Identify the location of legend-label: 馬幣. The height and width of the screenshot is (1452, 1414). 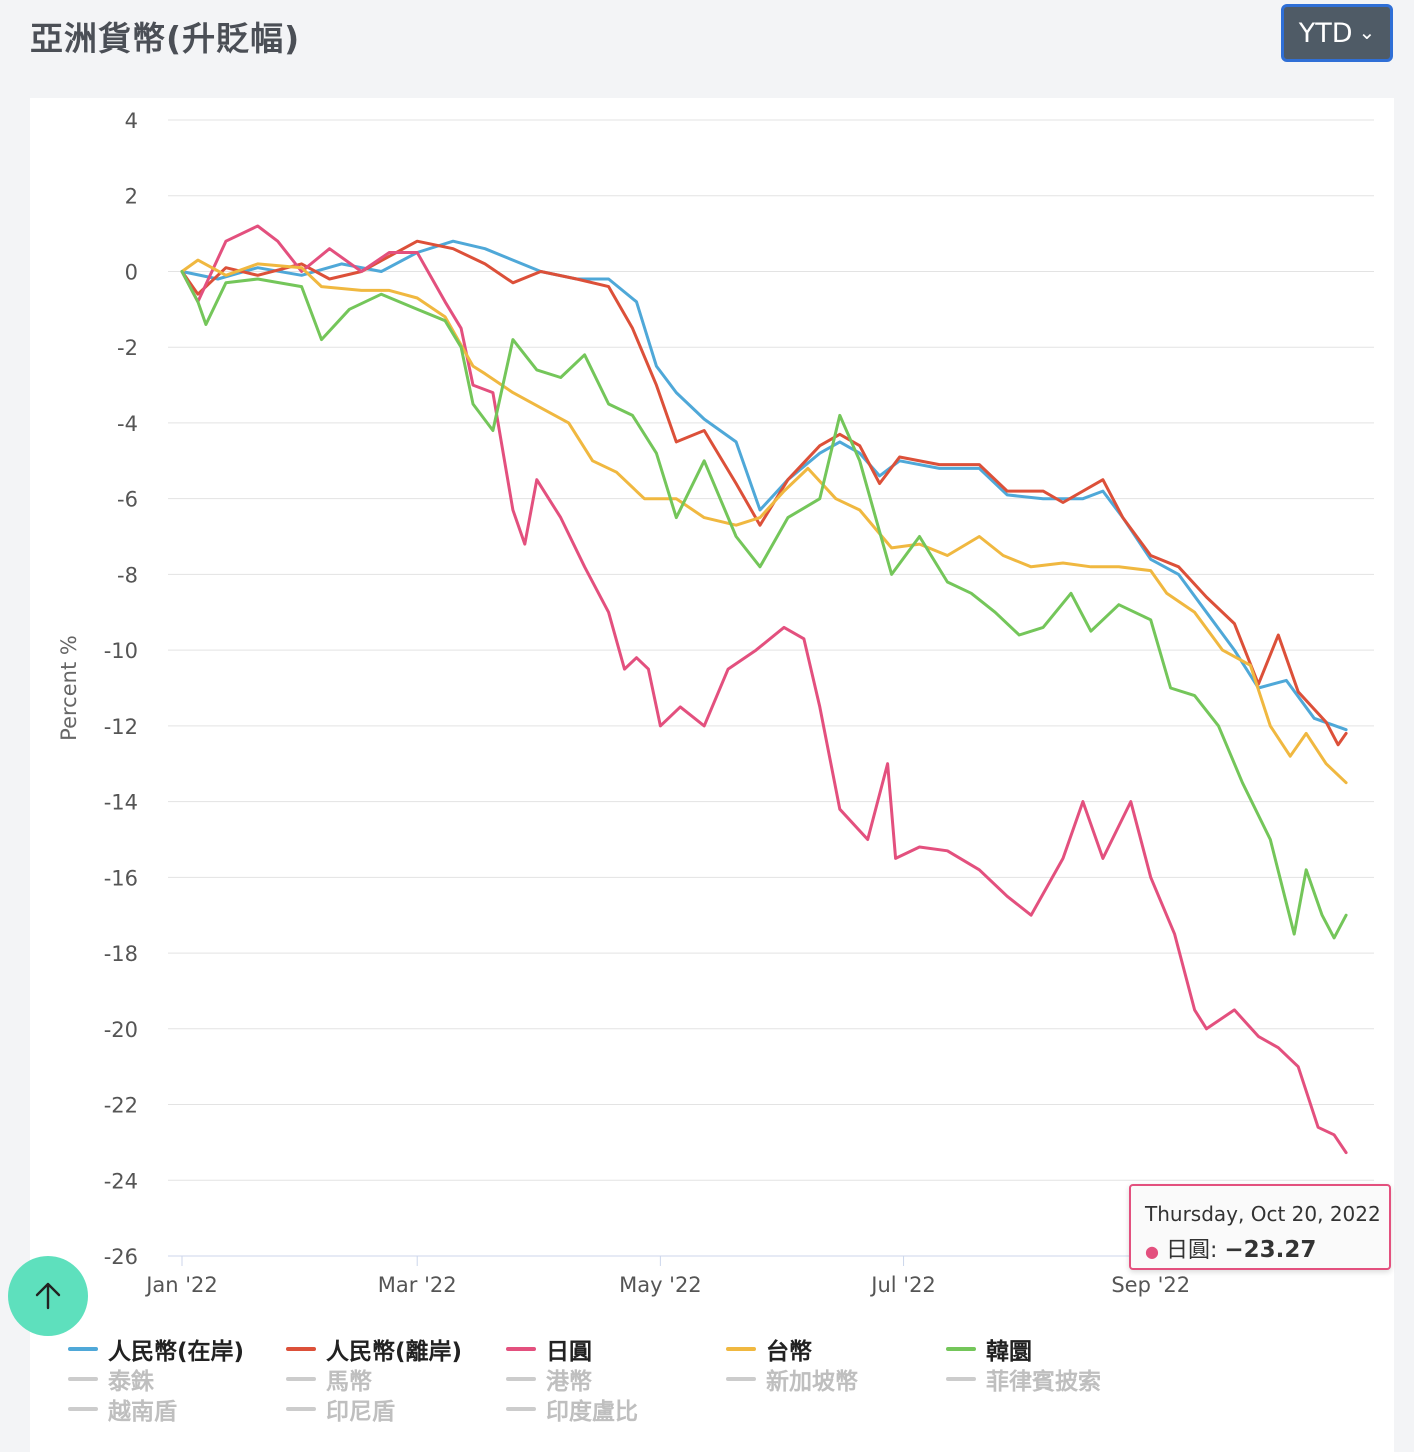
(349, 1382).